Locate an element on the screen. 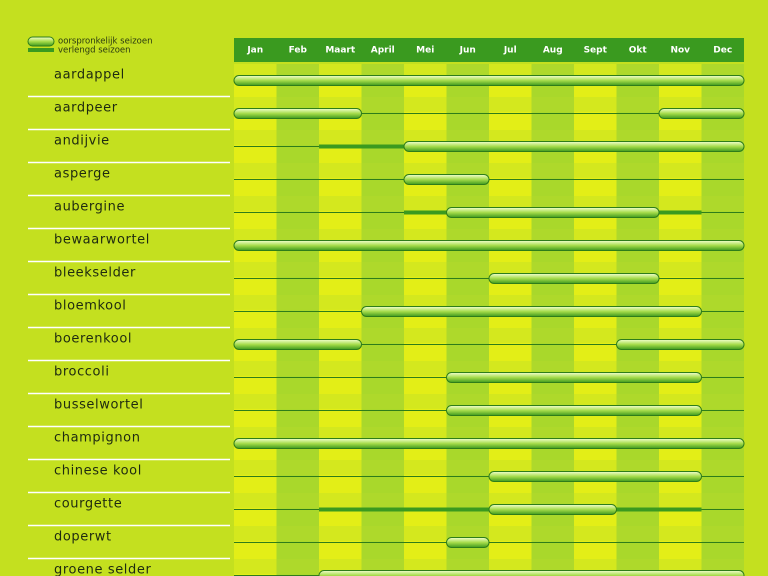 Image resolution: width=768 pixels, height=576 pixels. legend-pill is located at coordinates (41, 41).